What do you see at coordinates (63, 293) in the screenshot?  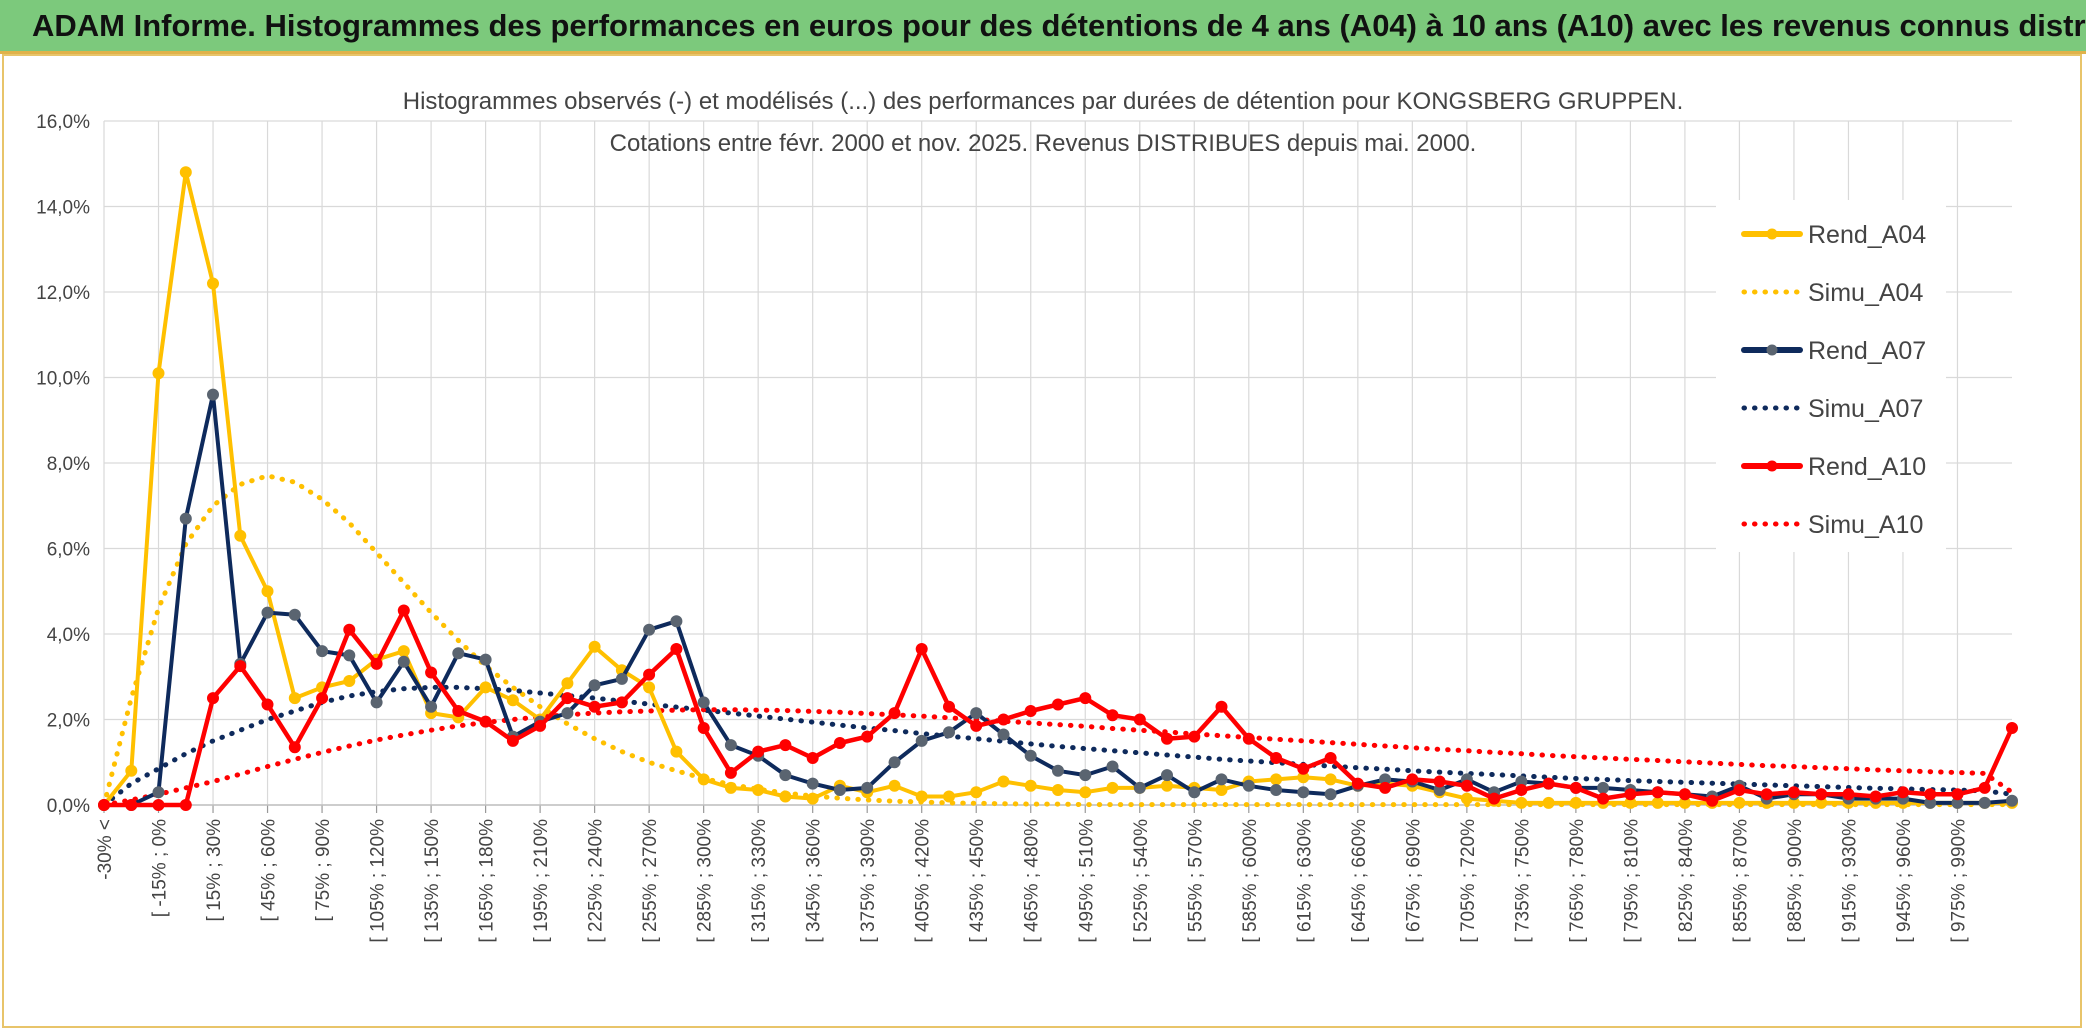 I see `y-tick-label: 12,0%` at bounding box center [63, 293].